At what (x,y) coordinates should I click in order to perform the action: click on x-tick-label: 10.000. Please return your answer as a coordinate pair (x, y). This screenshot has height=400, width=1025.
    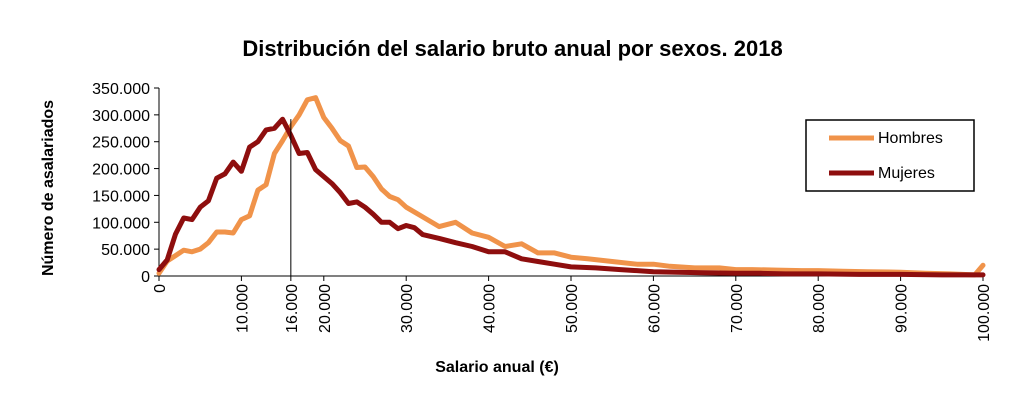
    Looking at the image, I should click on (242, 308).